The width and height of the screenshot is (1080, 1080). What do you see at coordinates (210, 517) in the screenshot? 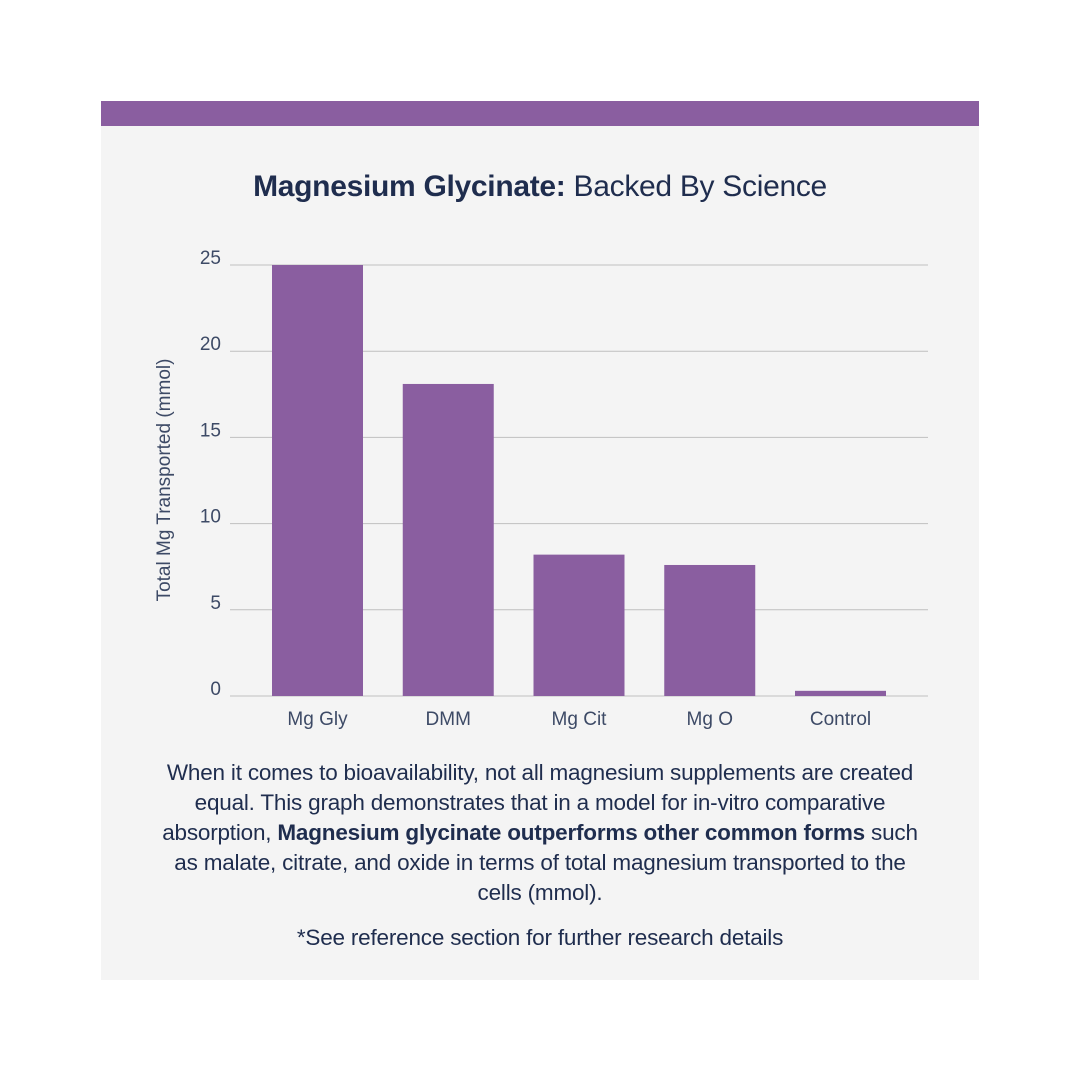
I see `y-tick-label: 10` at bounding box center [210, 517].